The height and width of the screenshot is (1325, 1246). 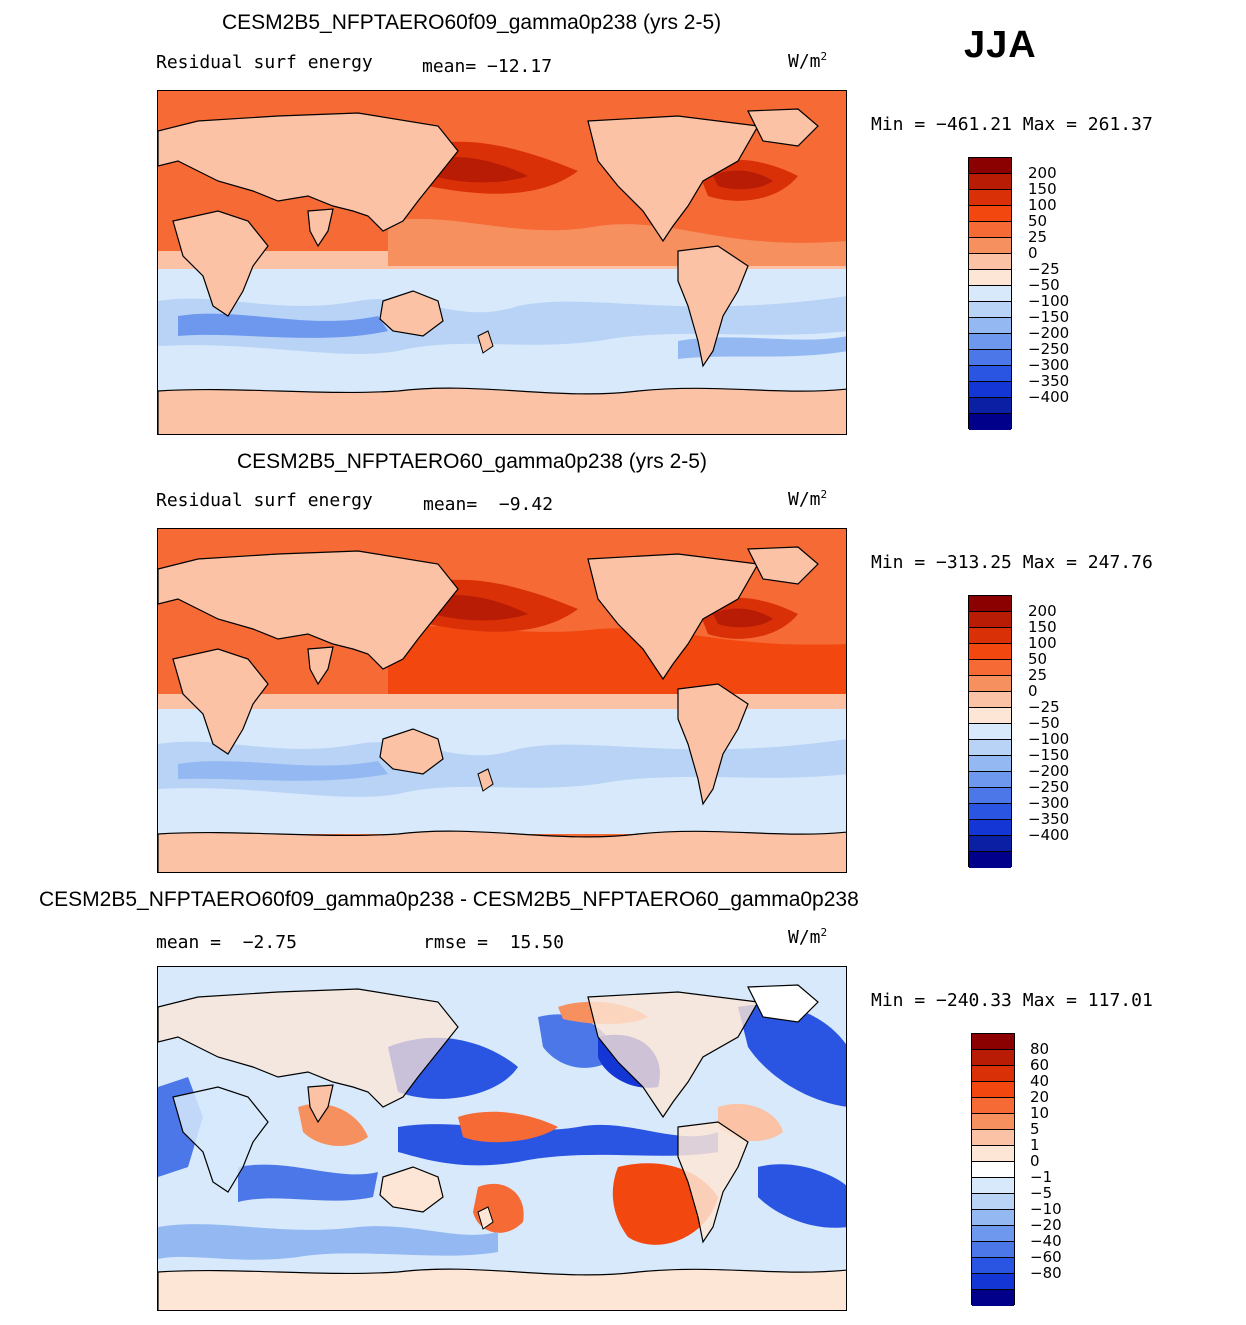 What do you see at coordinates (1041, 1192) in the screenshot?
I see `colorbar-label: −5` at bounding box center [1041, 1192].